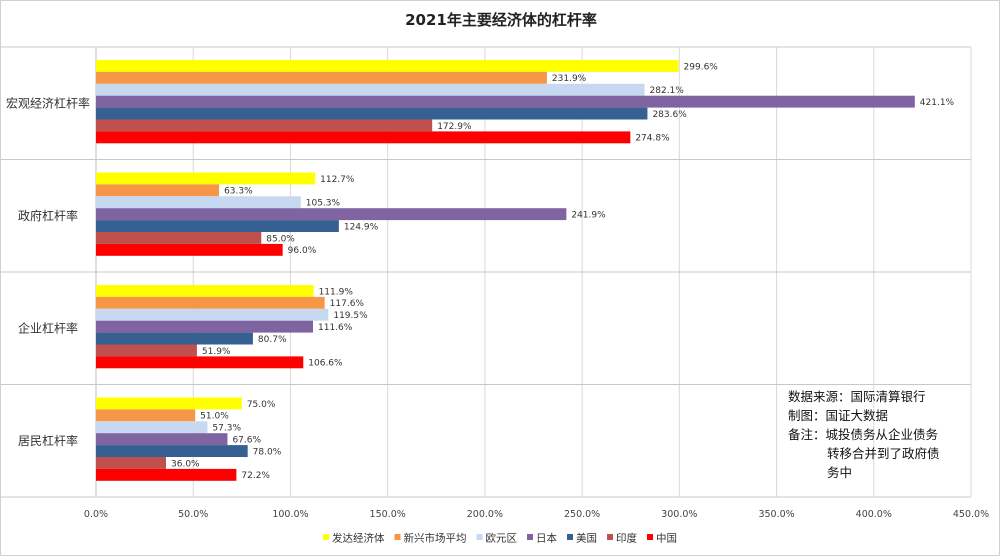 Image resolution: width=1000 pixels, height=557 pixels. Describe the element at coordinates (546, 538) in the screenshot. I see `legend-entry: 日本` at that location.